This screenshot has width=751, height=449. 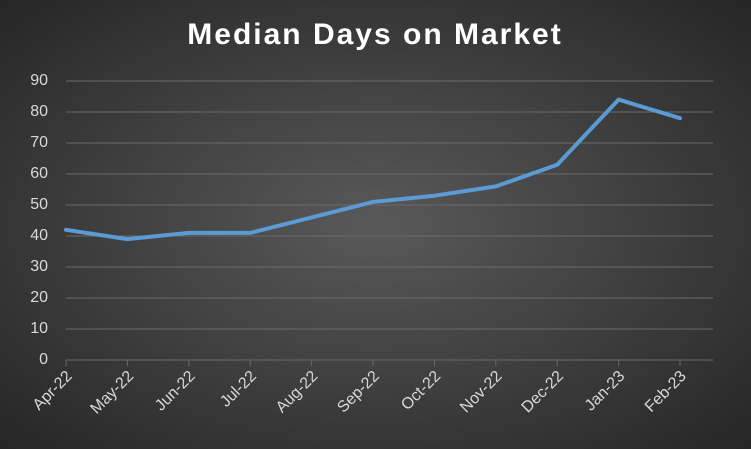 I want to click on y-tick-label: 20, so click(x=39, y=297).